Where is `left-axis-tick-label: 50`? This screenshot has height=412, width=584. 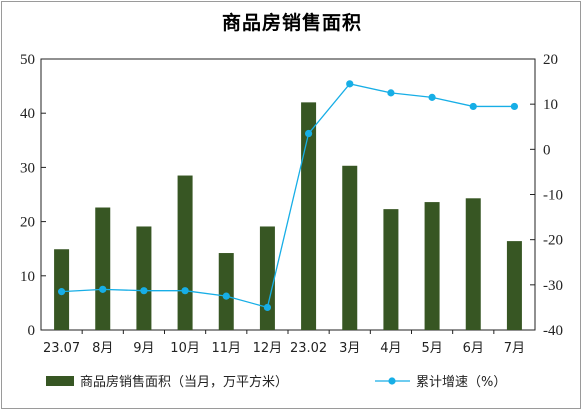 left-axis-tick-label: 50 is located at coordinates (27, 60).